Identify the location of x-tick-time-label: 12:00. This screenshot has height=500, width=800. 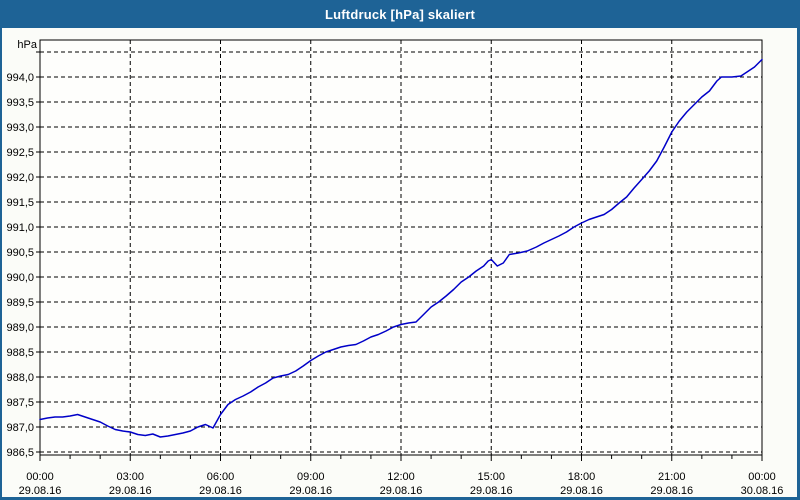
(401, 477).